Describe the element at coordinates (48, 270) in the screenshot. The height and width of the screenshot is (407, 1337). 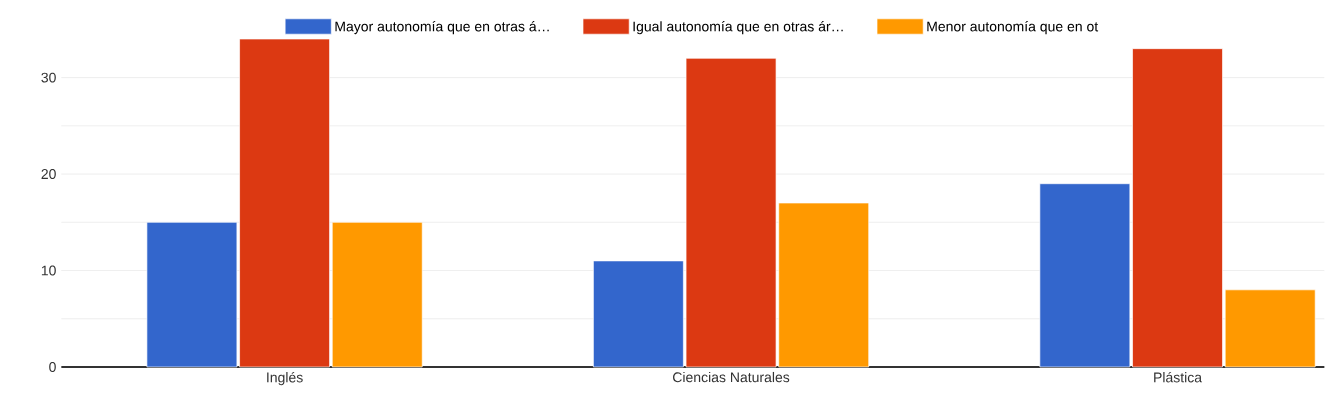
I see `y-tick-label: 10` at that location.